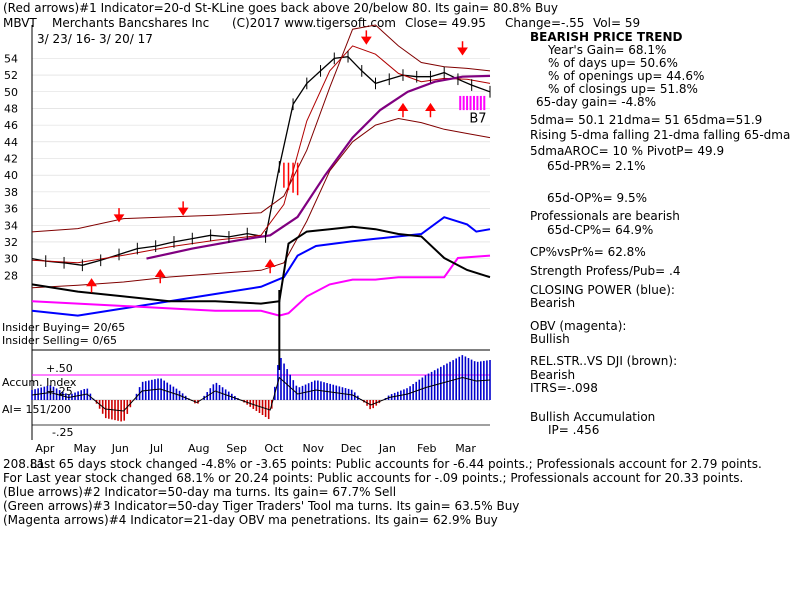  What do you see at coordinates (120, 448) in the screenshot?
I see `x-tick-Jun: Jun` at bounding box center [120, 448].